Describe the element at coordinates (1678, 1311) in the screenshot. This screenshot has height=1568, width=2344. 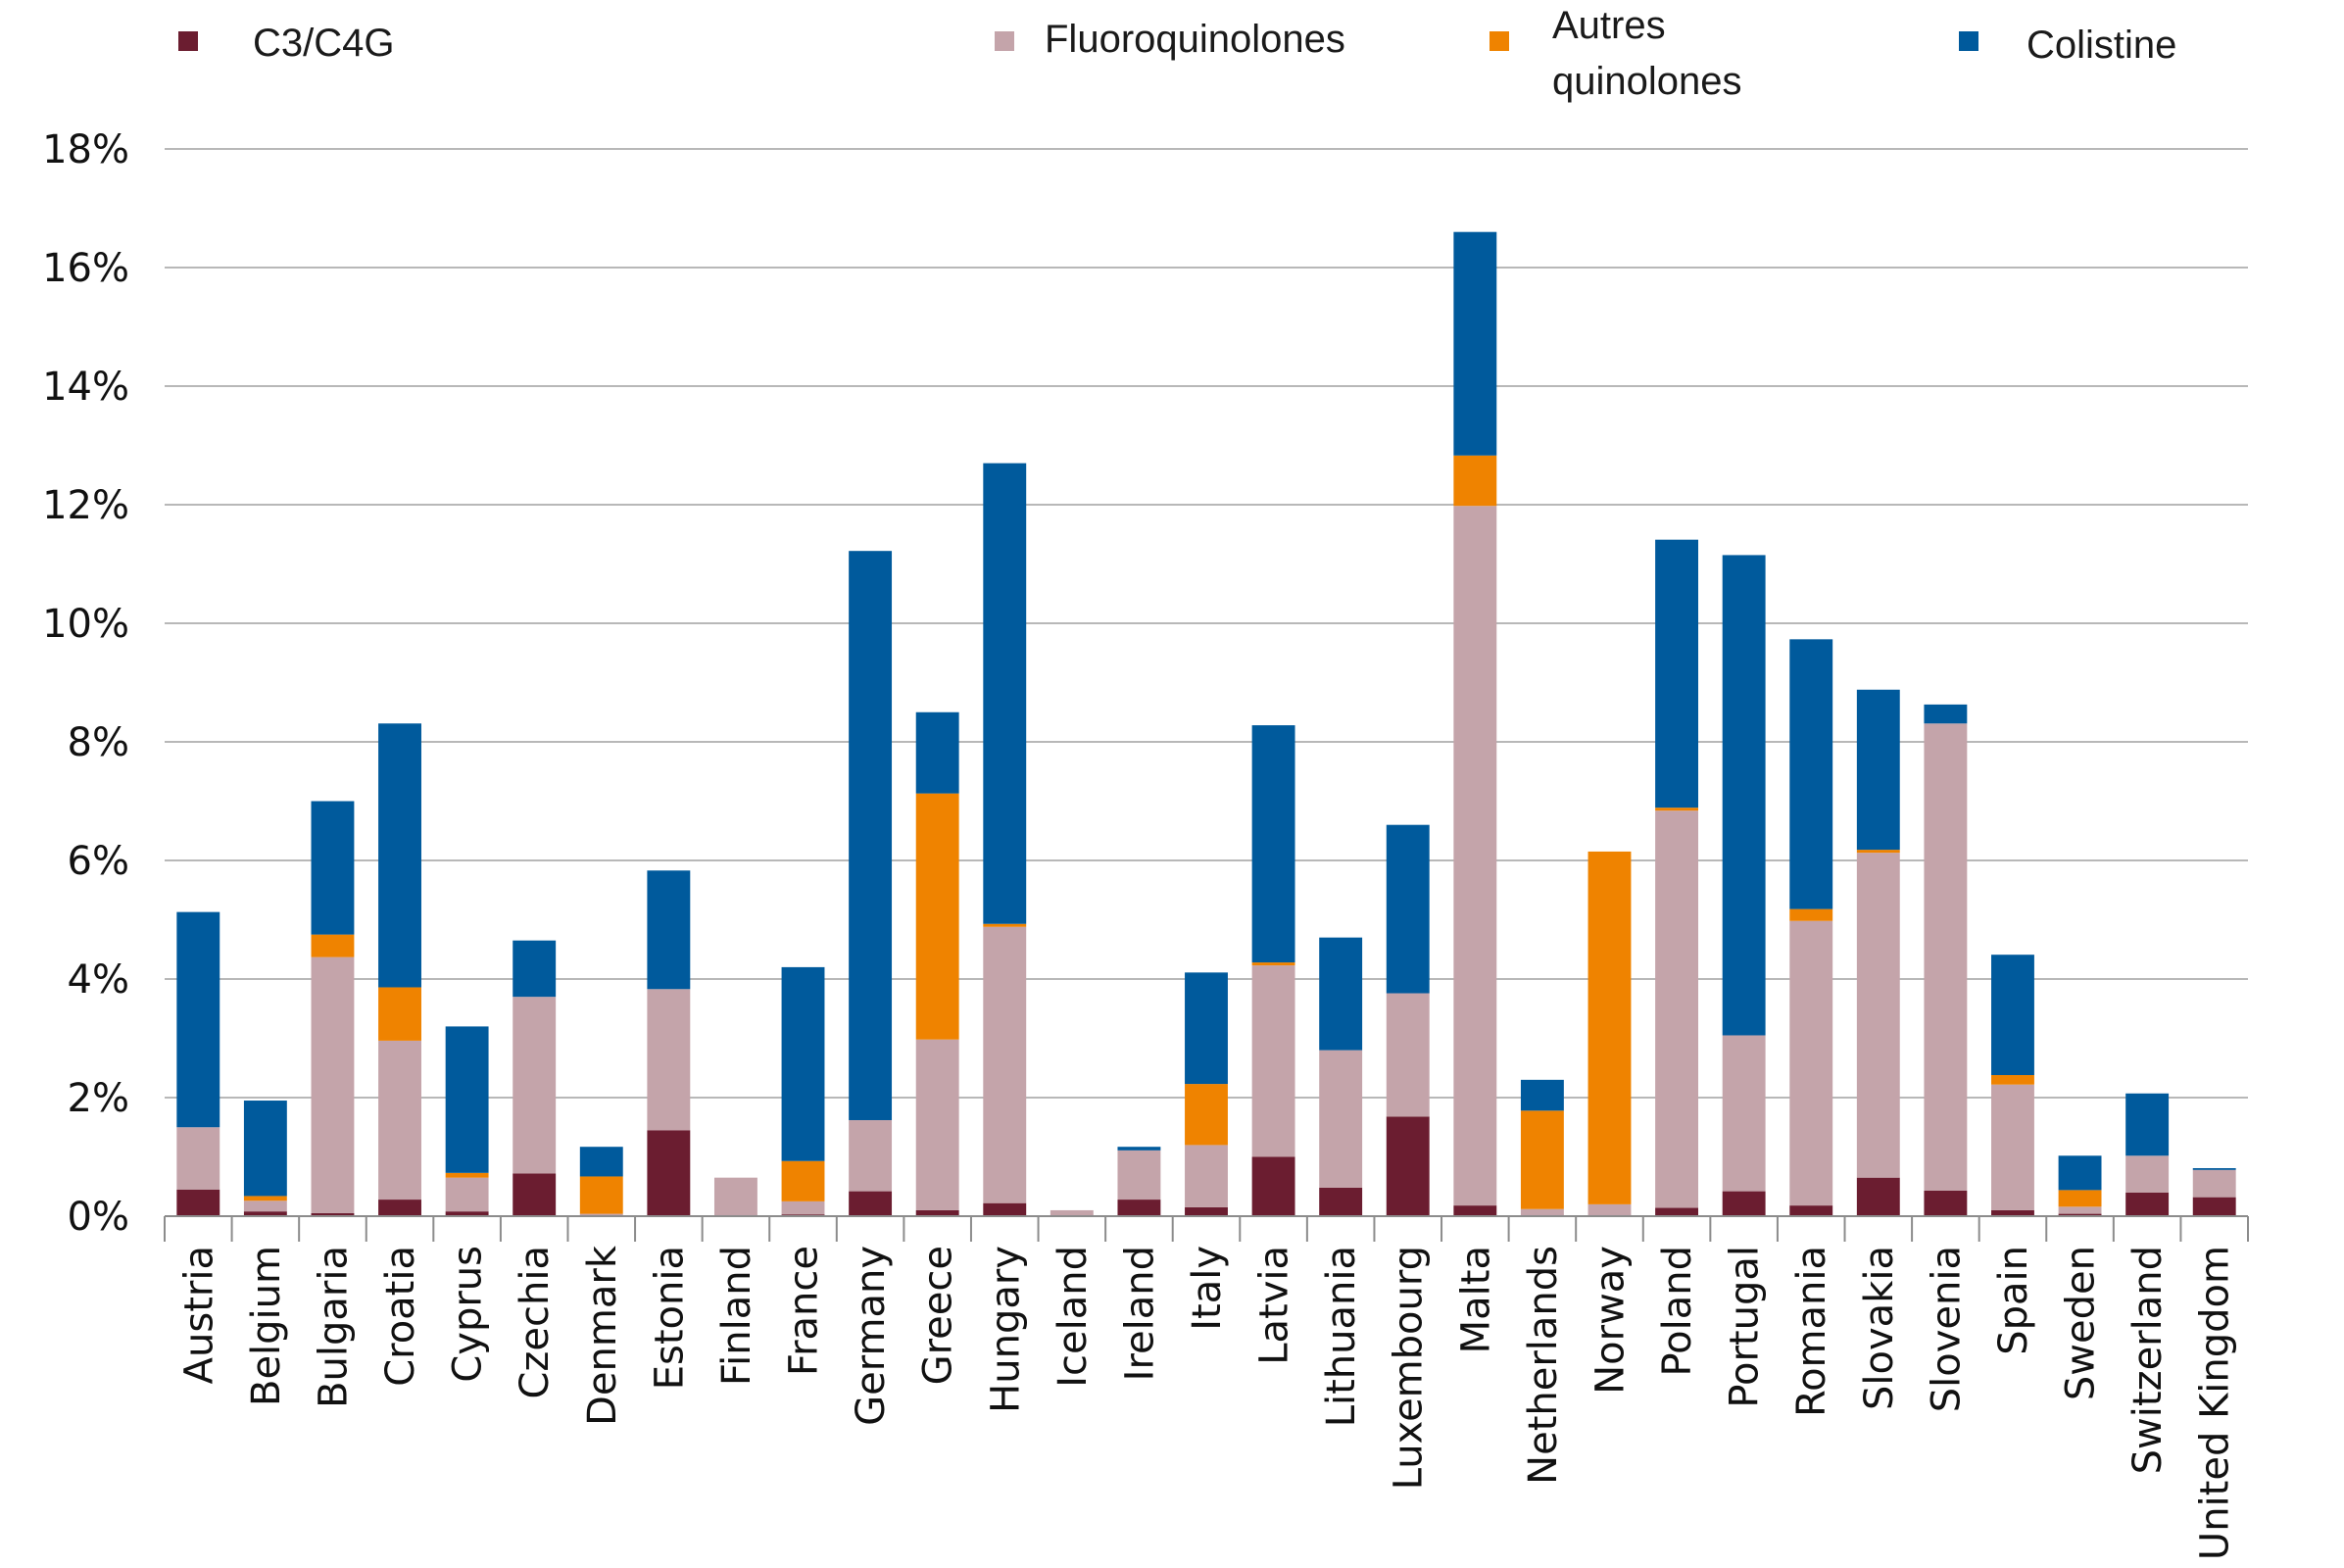
I see `x-tick-label: Poland` at that location.